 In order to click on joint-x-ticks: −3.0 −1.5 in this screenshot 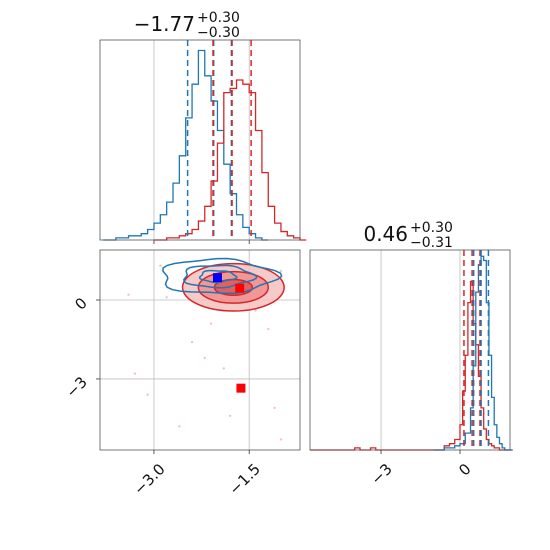, I will do `click(197, 474)`.